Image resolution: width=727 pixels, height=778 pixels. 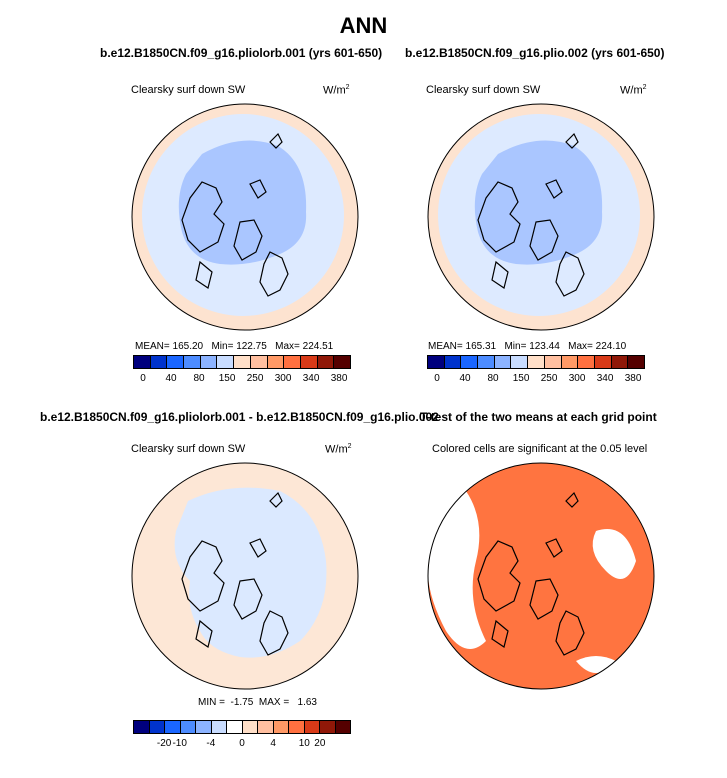 I want to click on panel3-min-value: -1.75, so click(x=242, y=702).